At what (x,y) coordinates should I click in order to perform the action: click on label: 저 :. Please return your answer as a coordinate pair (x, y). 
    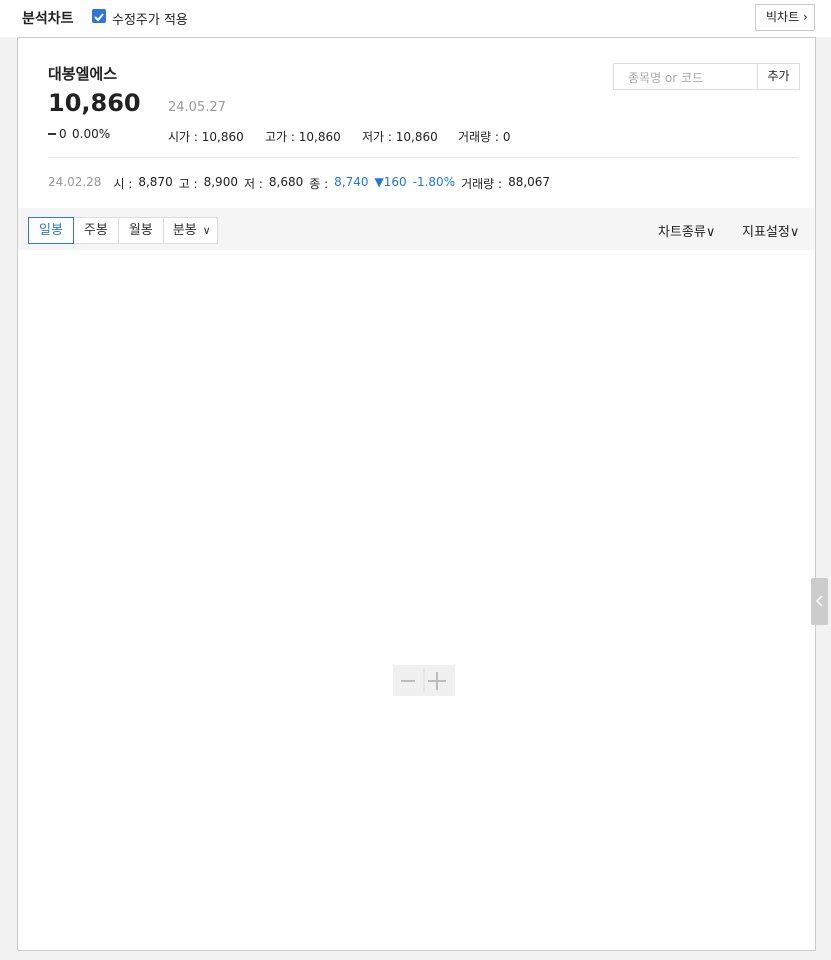
    Looking at the image, I should click on (253, 184).